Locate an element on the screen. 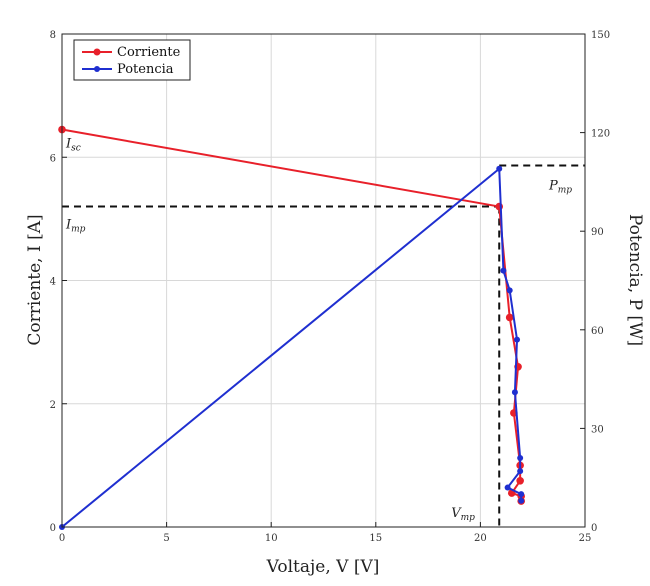  y-left-tick-label: 0 is located at coordinates (53, 528).